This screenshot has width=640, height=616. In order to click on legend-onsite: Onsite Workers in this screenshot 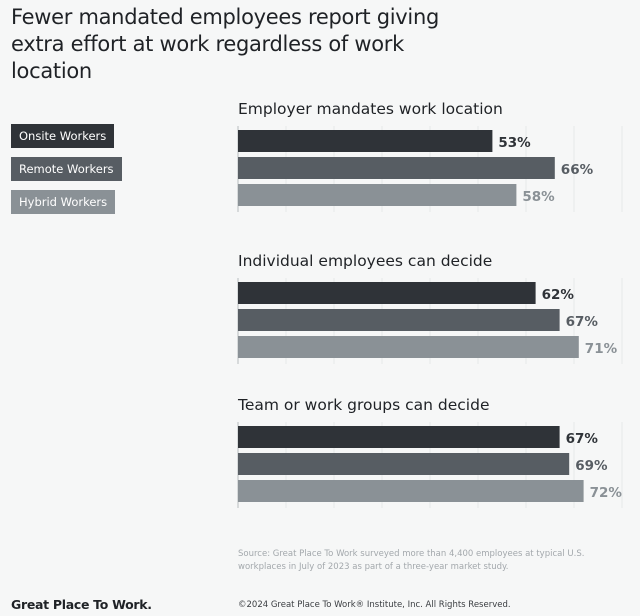, I will do `click(63, 136)`.